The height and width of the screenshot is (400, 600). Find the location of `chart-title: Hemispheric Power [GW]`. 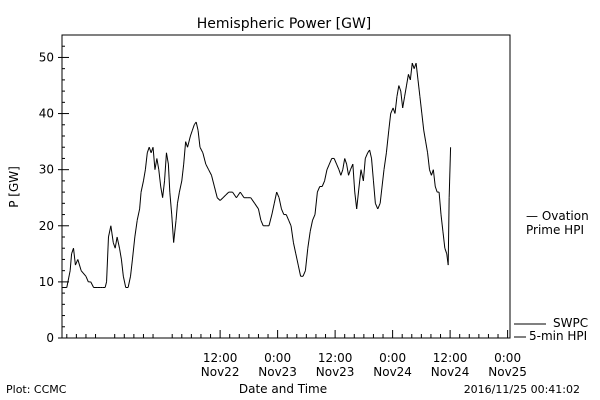

chart-title: Hemispheric Power [GW] is located at coordinates (284, 24).